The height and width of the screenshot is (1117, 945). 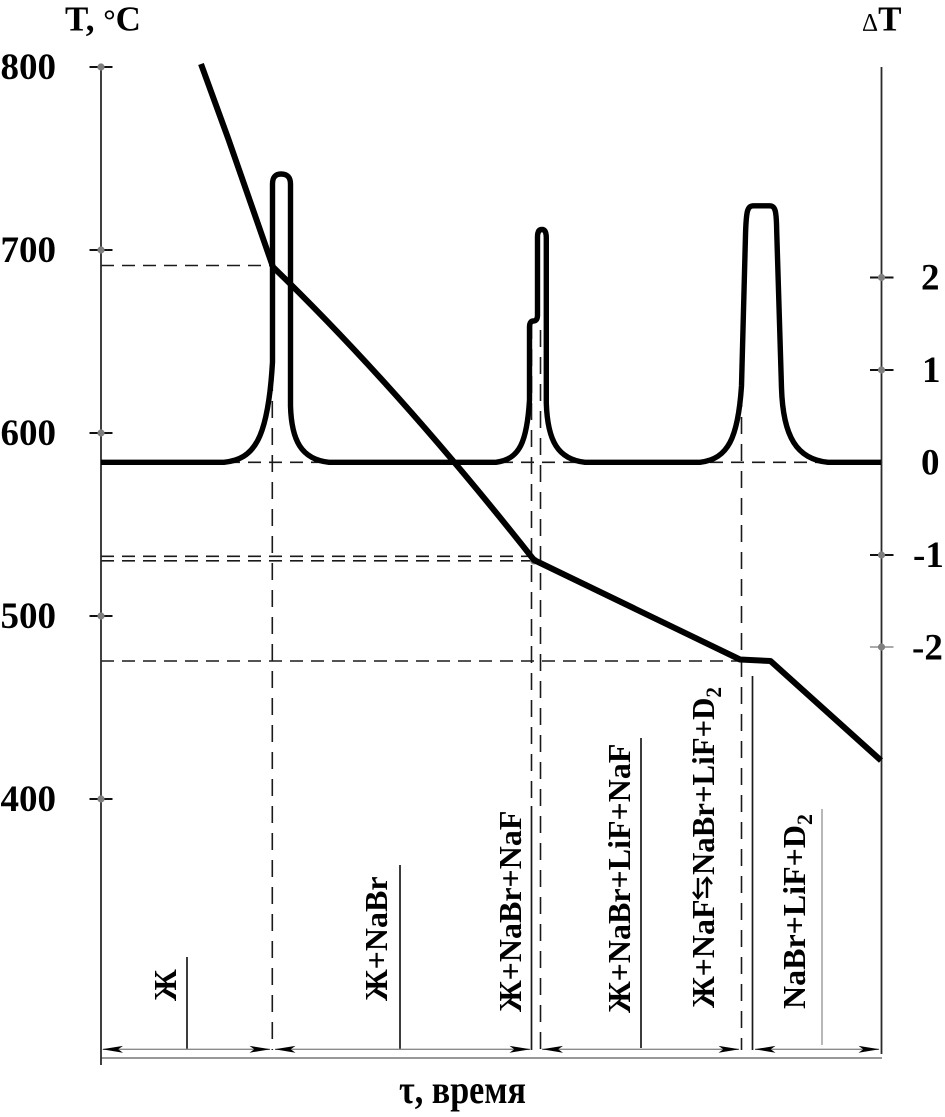 I want to click on svg-text: τ, время, so click(x=462, y=1089).